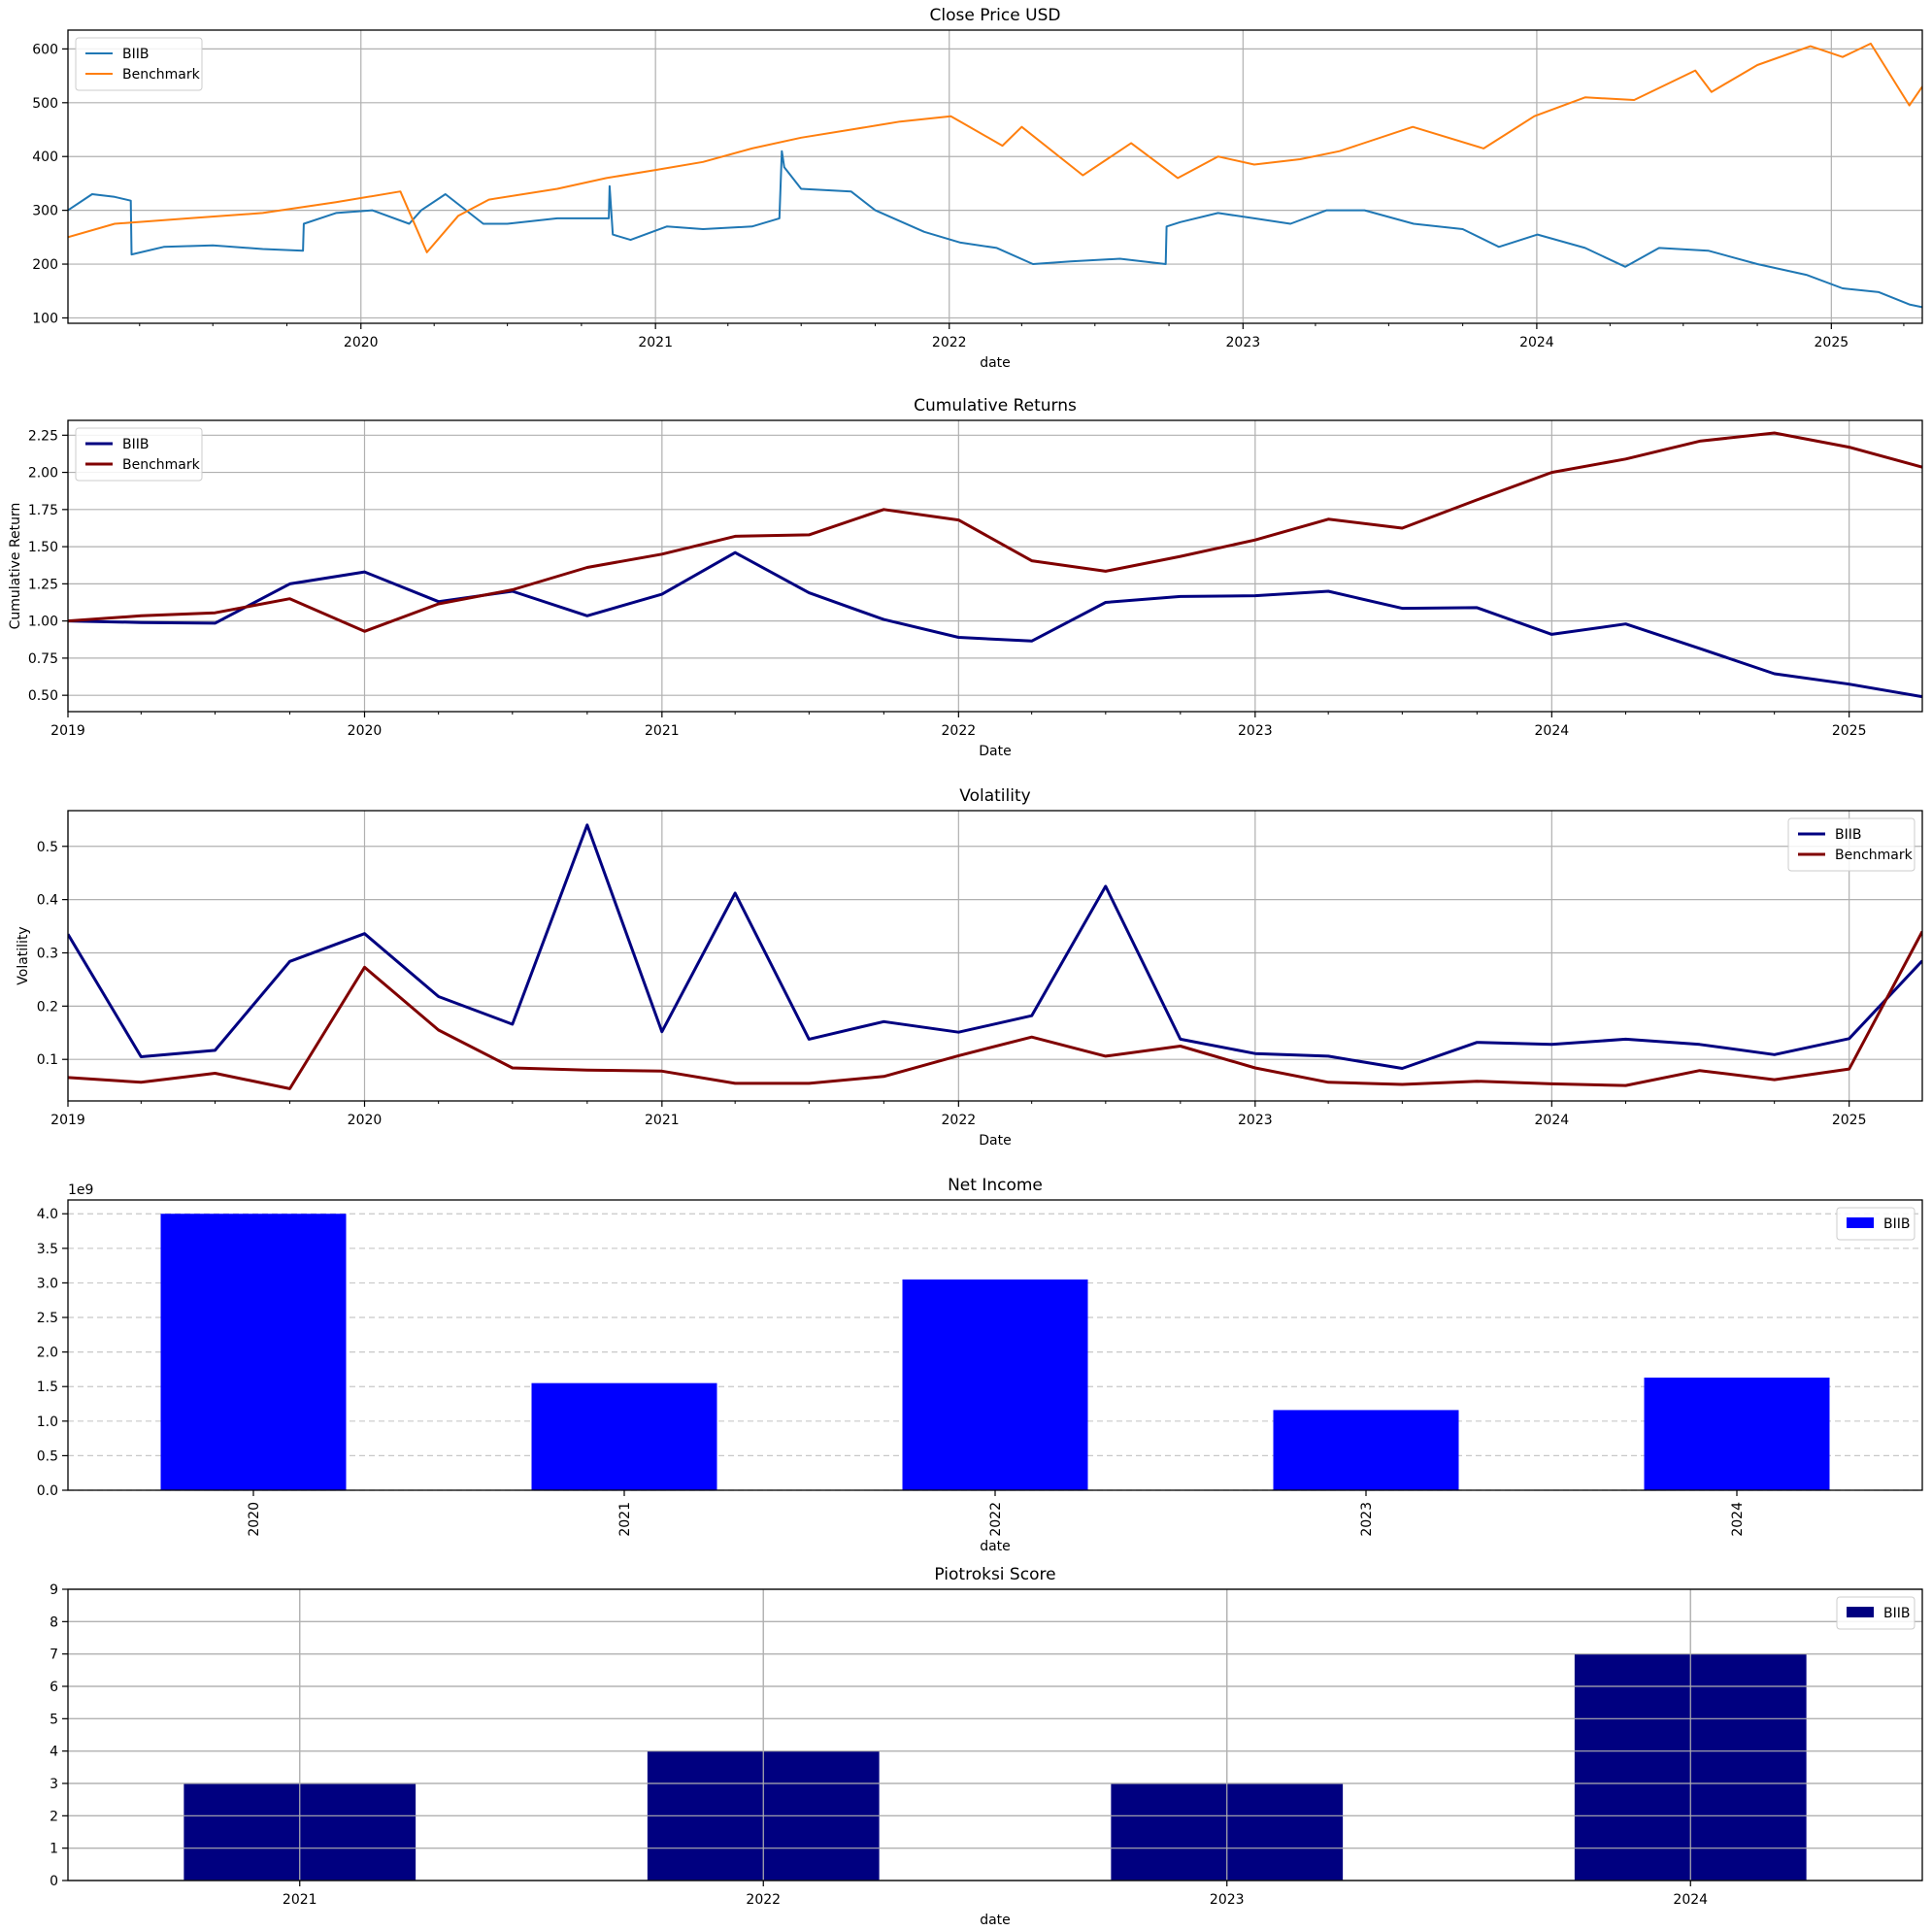  I want to click on y-tick-label: 4.0, so click(47, 1214).